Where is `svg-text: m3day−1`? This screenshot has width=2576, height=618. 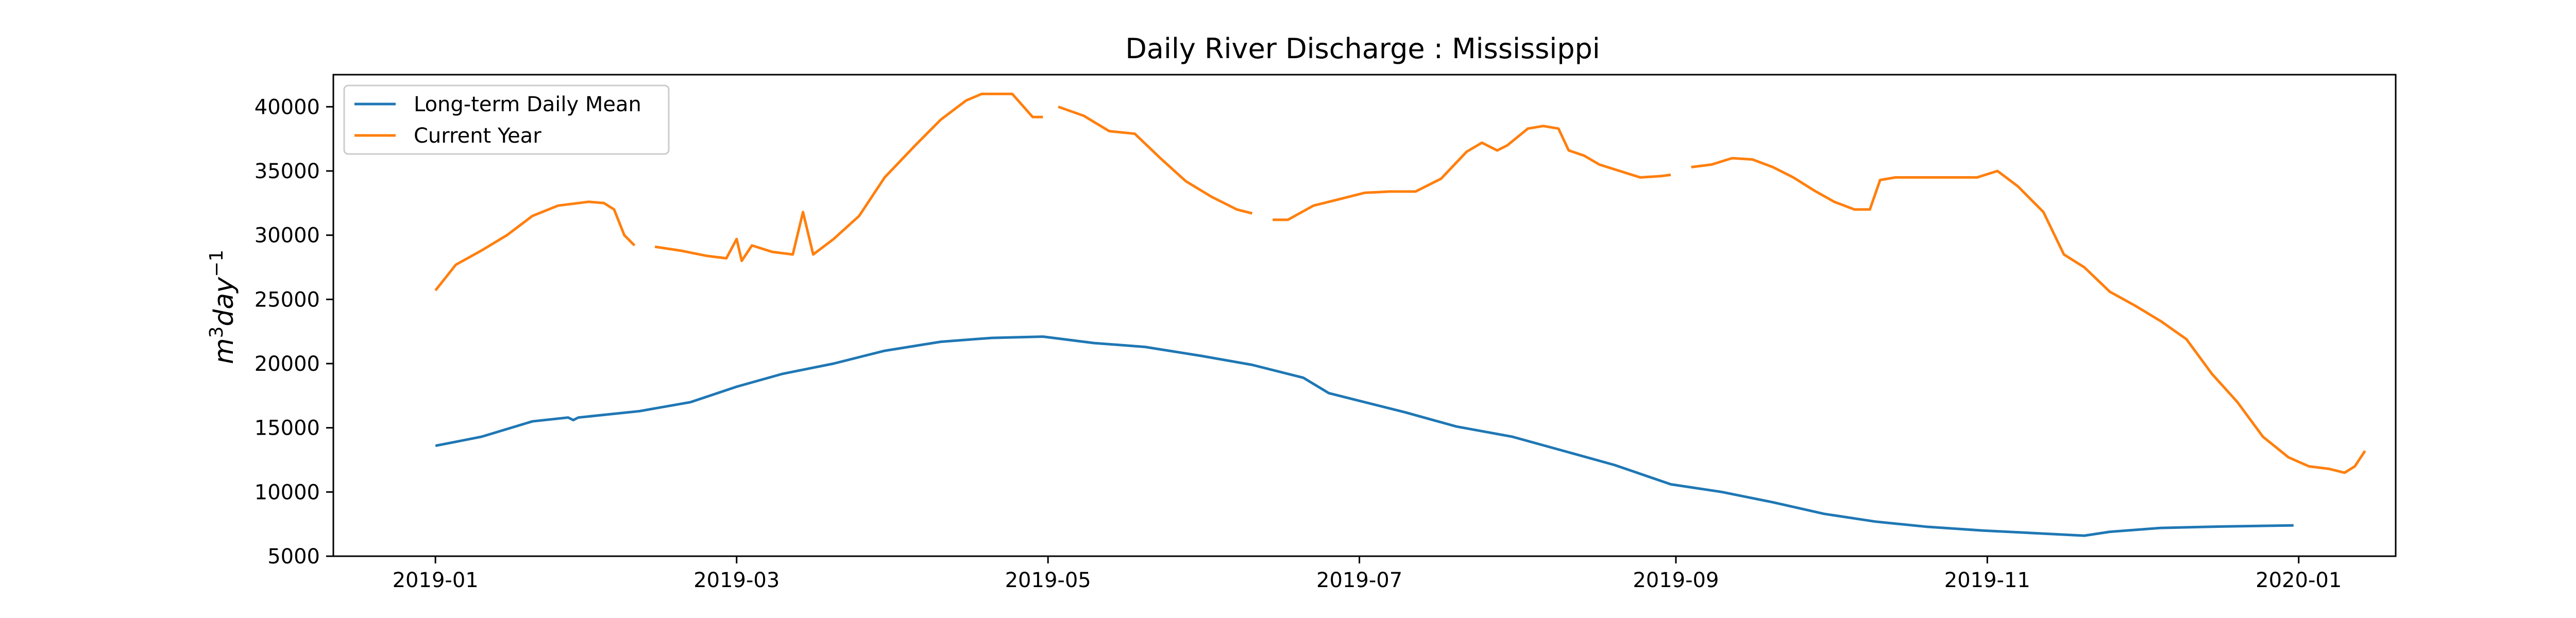
svg-text: m3day−1 is located at coordinates (223, 307).